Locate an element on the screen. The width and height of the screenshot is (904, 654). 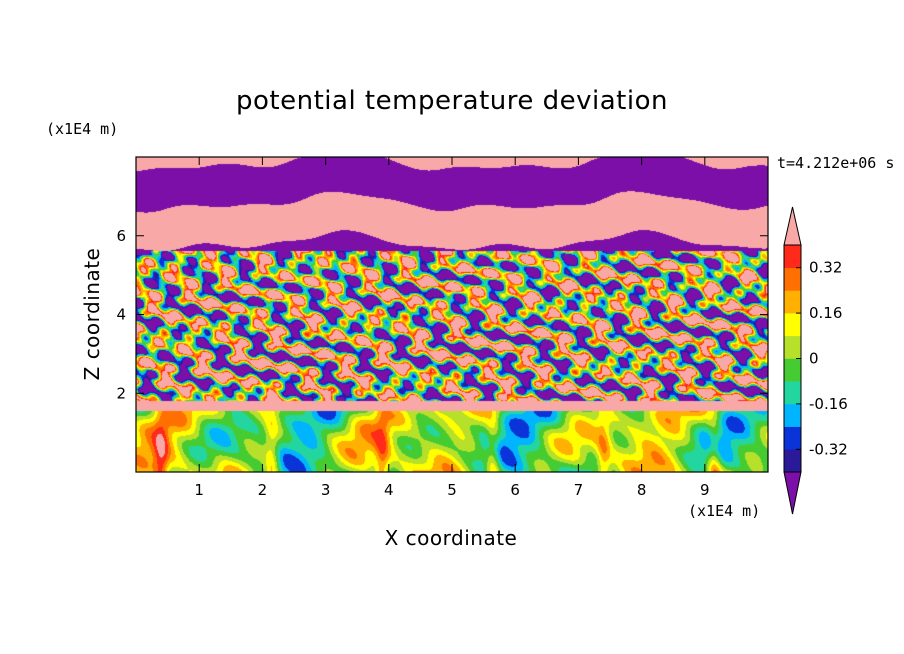
time-label: t=4.212e+06 s is located at coordinates (836, 163).